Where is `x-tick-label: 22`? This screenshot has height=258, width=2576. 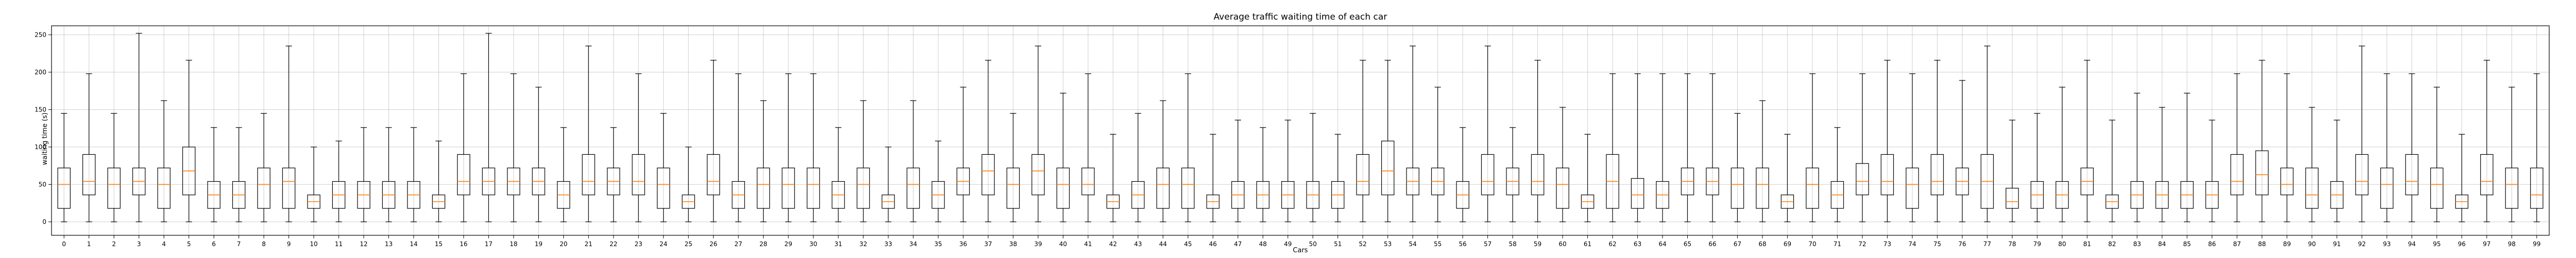
x-tick-label: 22 is located at coordinates (613, 244).